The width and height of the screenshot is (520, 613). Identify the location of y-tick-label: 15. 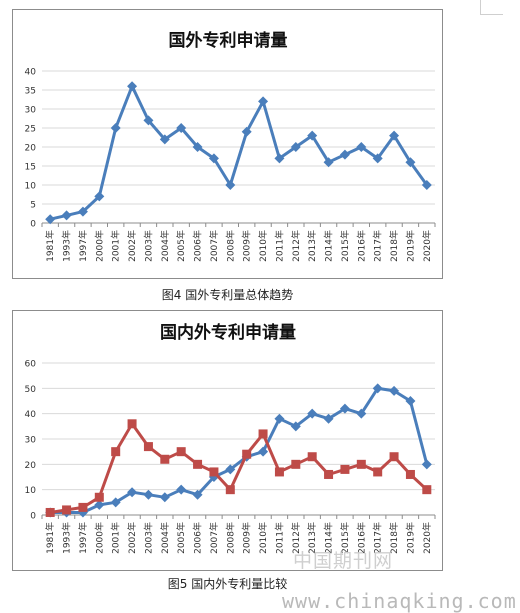
(30, 168).